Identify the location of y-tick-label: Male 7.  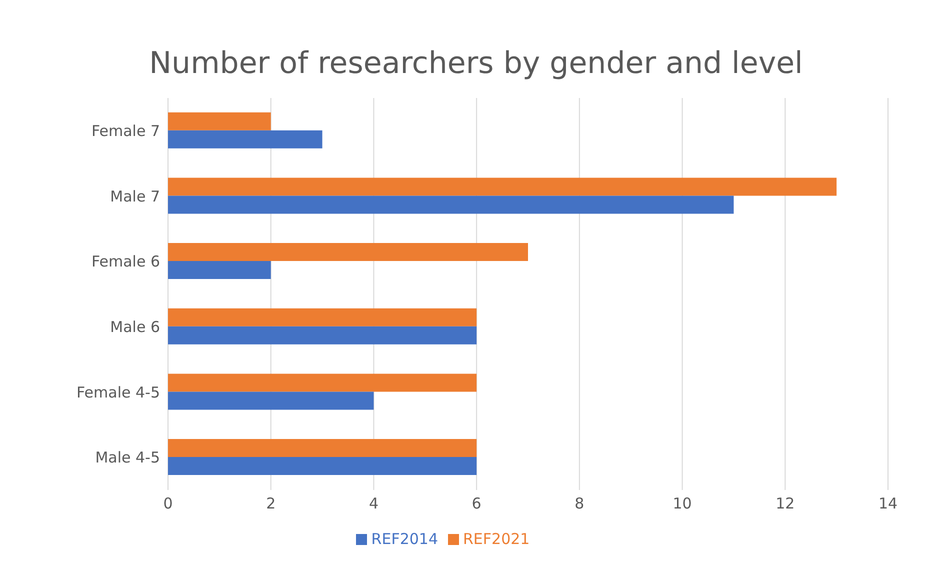
(135, 196).